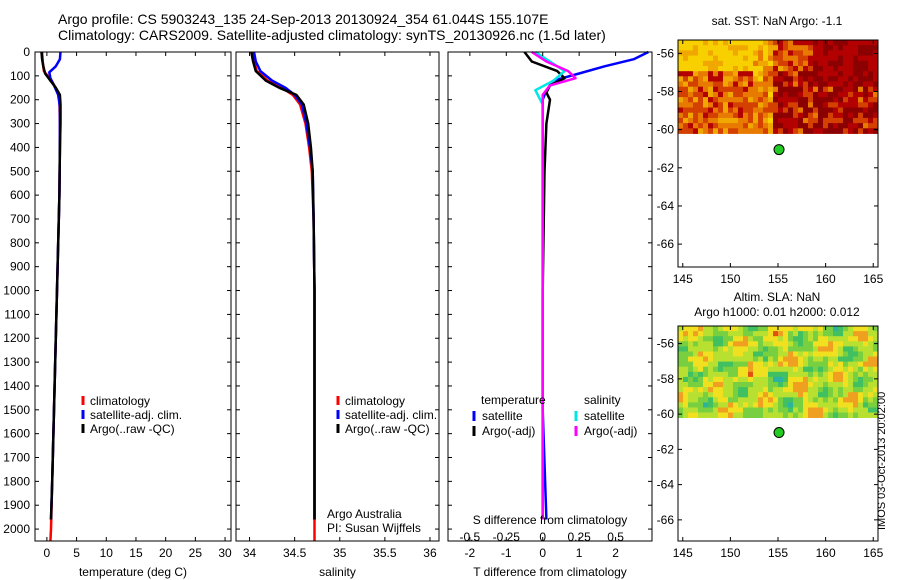  What do you see at coordinates (20, 195) in the screenshot?
I see `y-tick-label: 600` at bounding box center [20, 195].